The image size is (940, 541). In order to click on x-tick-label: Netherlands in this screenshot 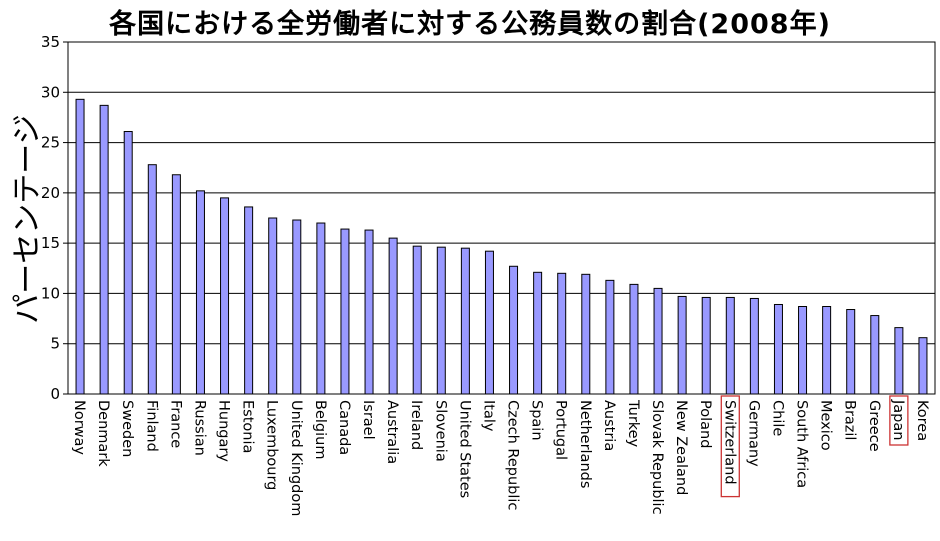, I will do `click(585, 444)`.